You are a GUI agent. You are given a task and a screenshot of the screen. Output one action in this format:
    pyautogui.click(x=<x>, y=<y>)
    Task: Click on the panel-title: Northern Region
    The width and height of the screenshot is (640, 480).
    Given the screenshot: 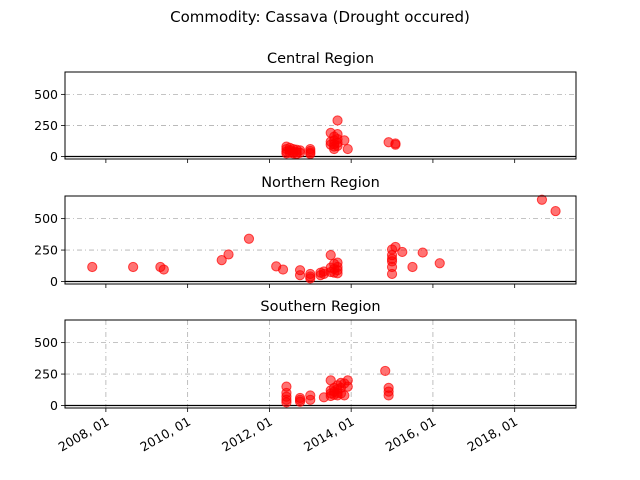 What is the action you would take?
    pyautogui.click(x=320, y=183)
    